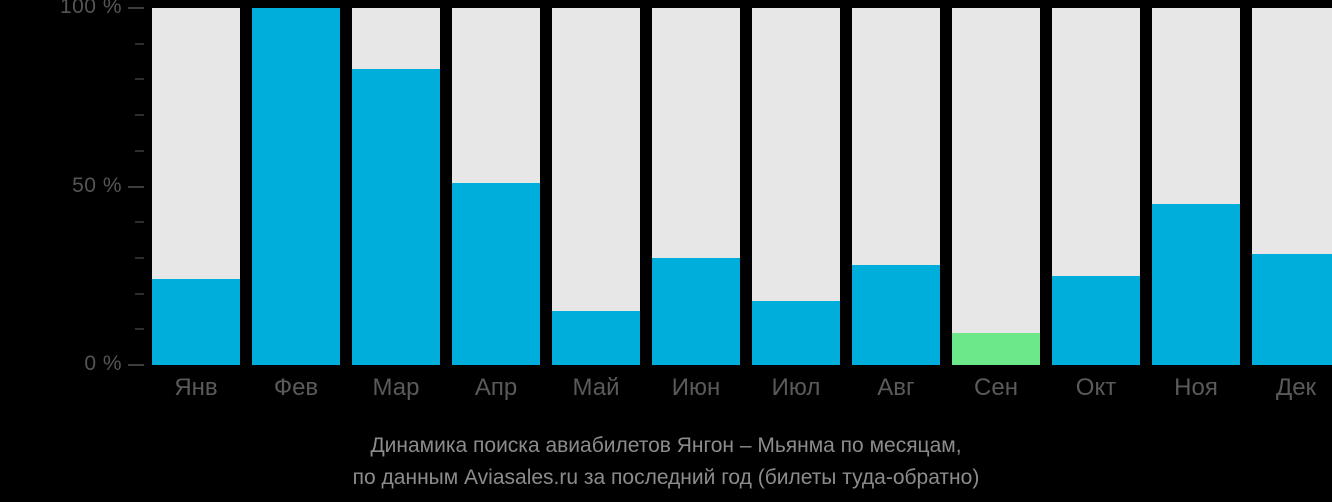  I want to click on x-axis: Янв Фев Мар Апр Май Июн Июл Авг Сен Окт Ноя Дек, so click(742, 394).